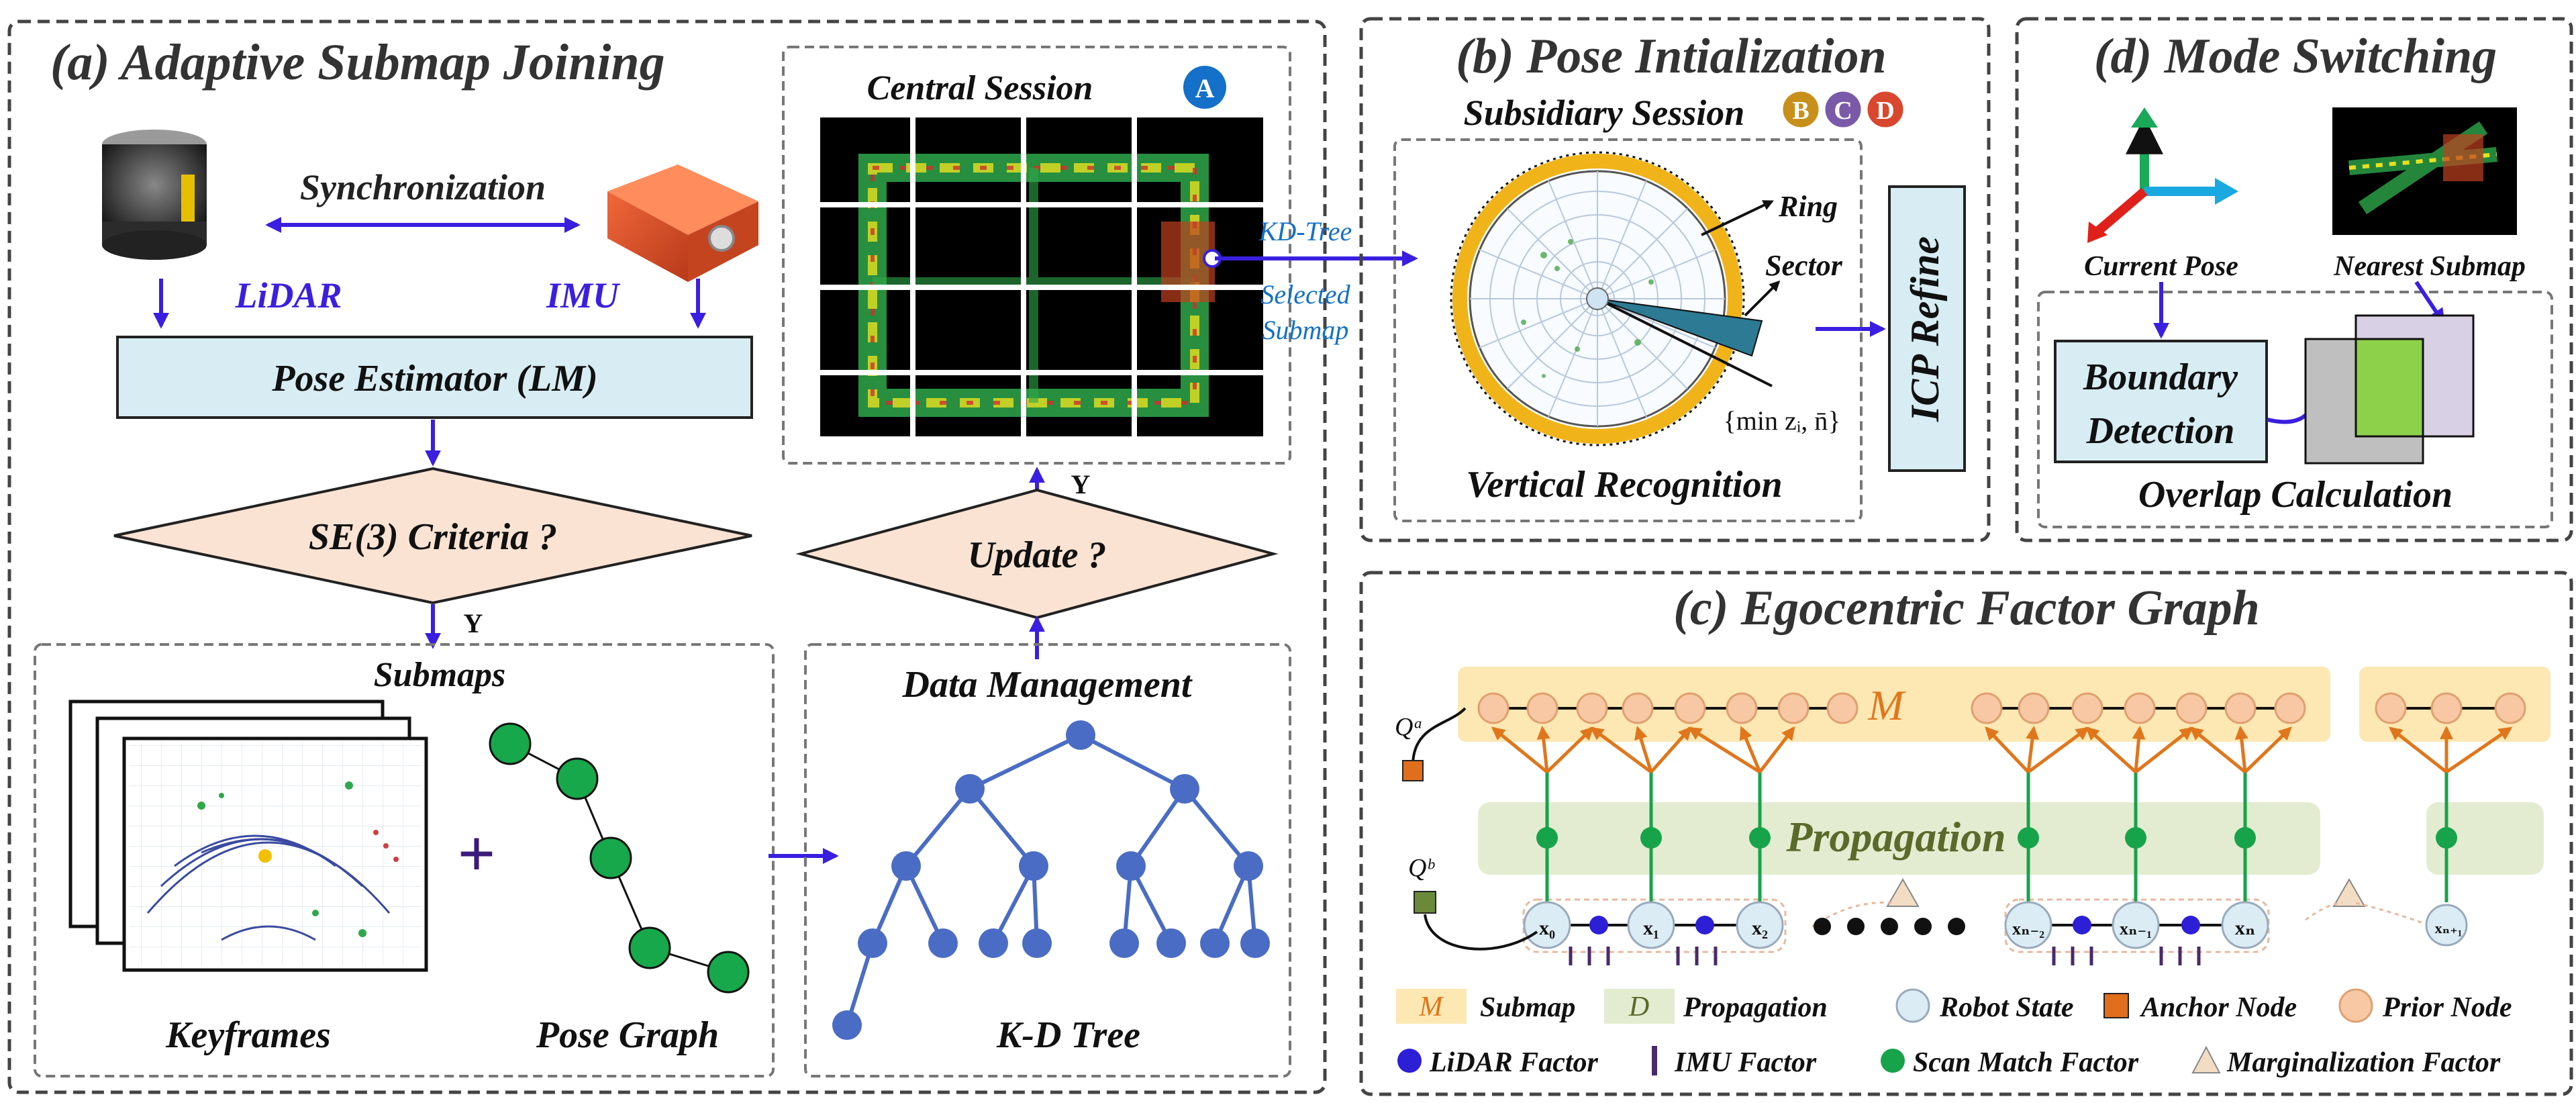  What do you see at coordinates (2026, 1062) in the screenshot?
I see `legend-scan-match: Scan Match Factor` at bounding box center [2026, 1062].